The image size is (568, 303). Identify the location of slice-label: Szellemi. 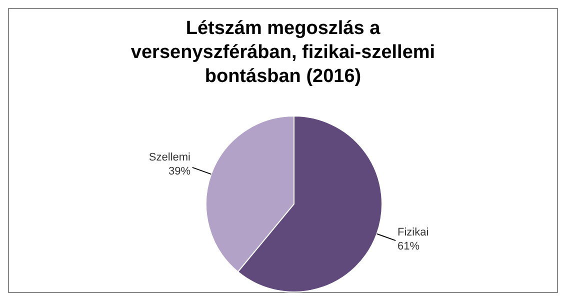
(169, 158).